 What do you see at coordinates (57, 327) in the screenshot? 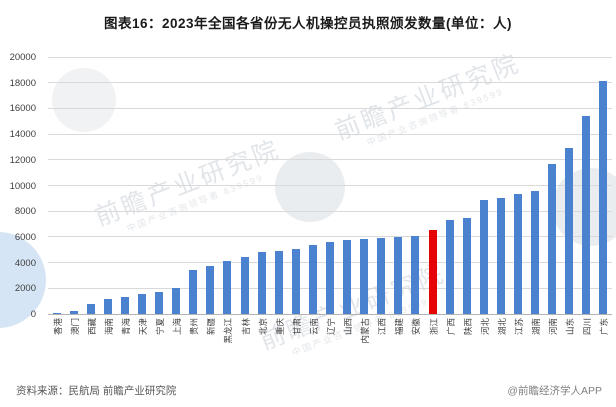
I see `x-tick-label-text: 香港` at bounding box center [57, 327].